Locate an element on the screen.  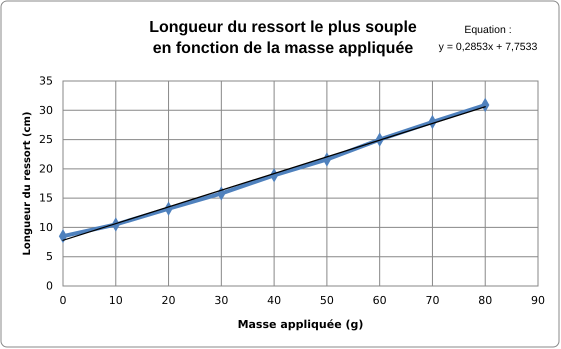
y-tick-label: 20 is located at coordinates (46, 169).